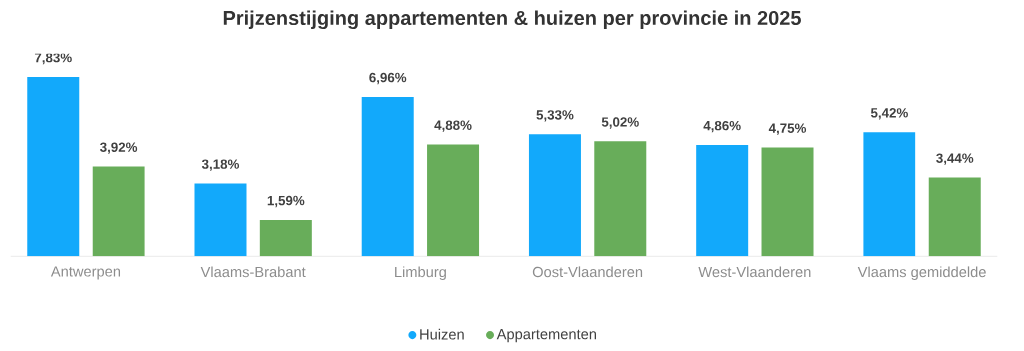 Image resolution: width=1024 pixels, height=351 pixels. Describe the element at coordinates (722, 126) in the screenshot. I see `data-label: 4,86%` at that location.